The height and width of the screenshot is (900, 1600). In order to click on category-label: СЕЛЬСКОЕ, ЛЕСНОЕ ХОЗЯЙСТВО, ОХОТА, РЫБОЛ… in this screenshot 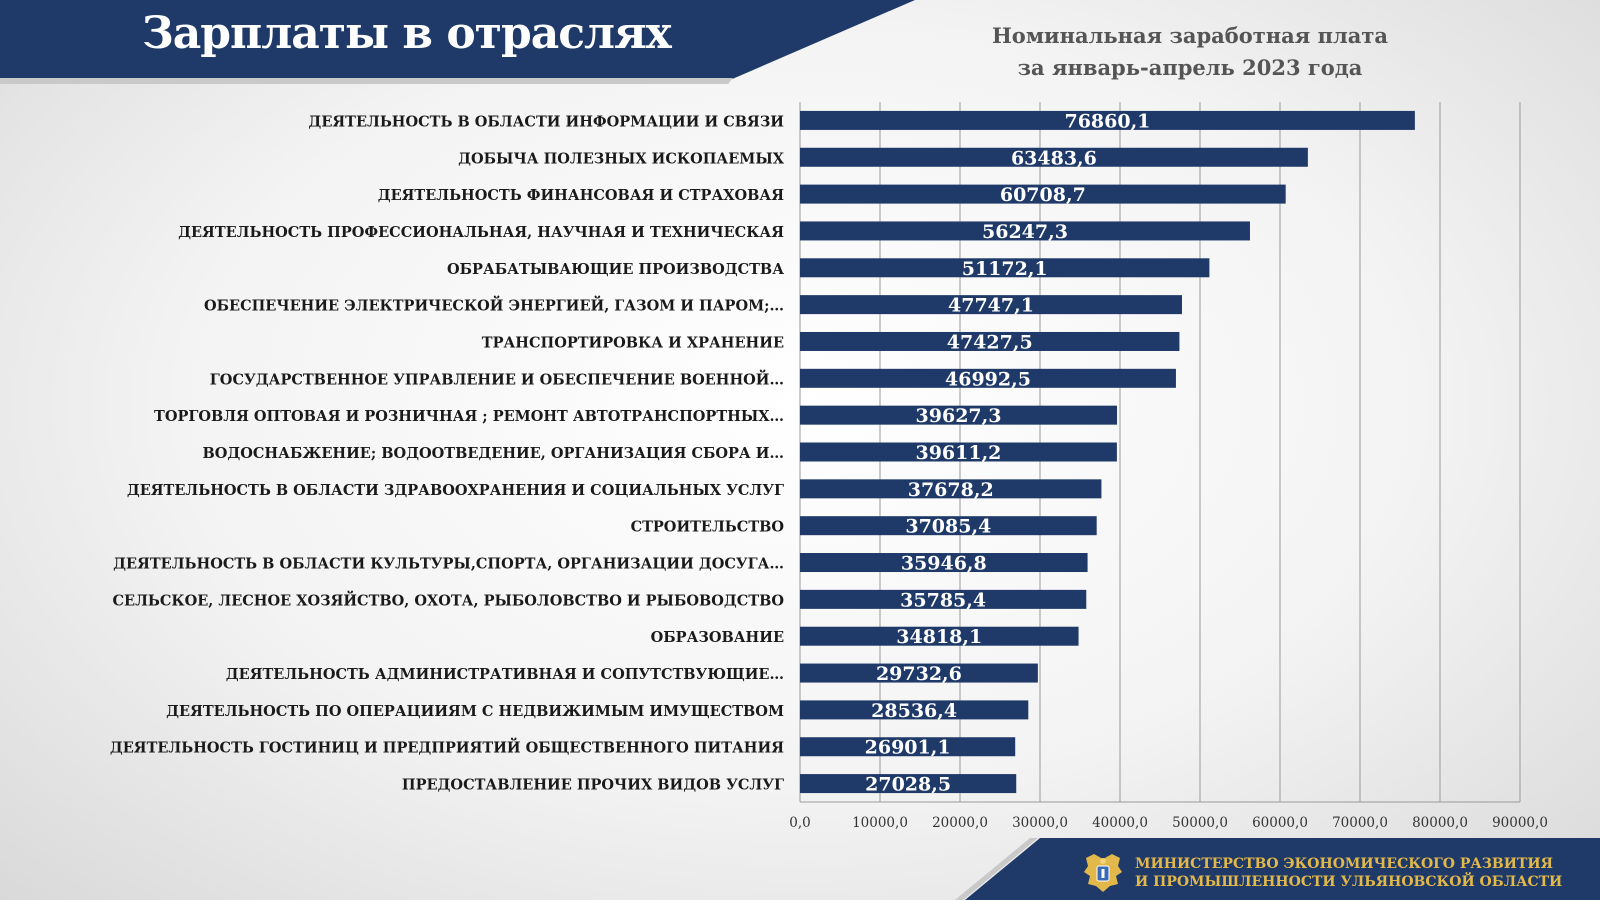, I will do `click(449, 599)`.